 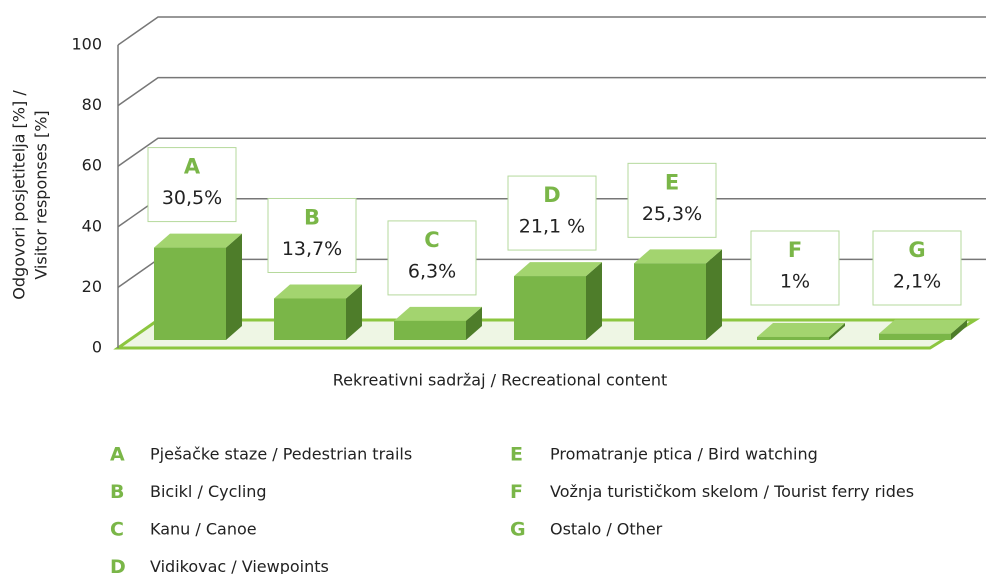 What do you see at coordinates (431, 240) in the screenshot?
I see `bar-letter: C` at bounding box center [431, 240].